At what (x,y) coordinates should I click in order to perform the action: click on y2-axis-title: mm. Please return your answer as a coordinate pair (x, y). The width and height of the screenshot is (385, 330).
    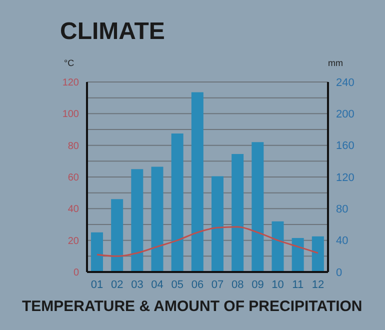
    Looking at the image, I should click on (335, 63).